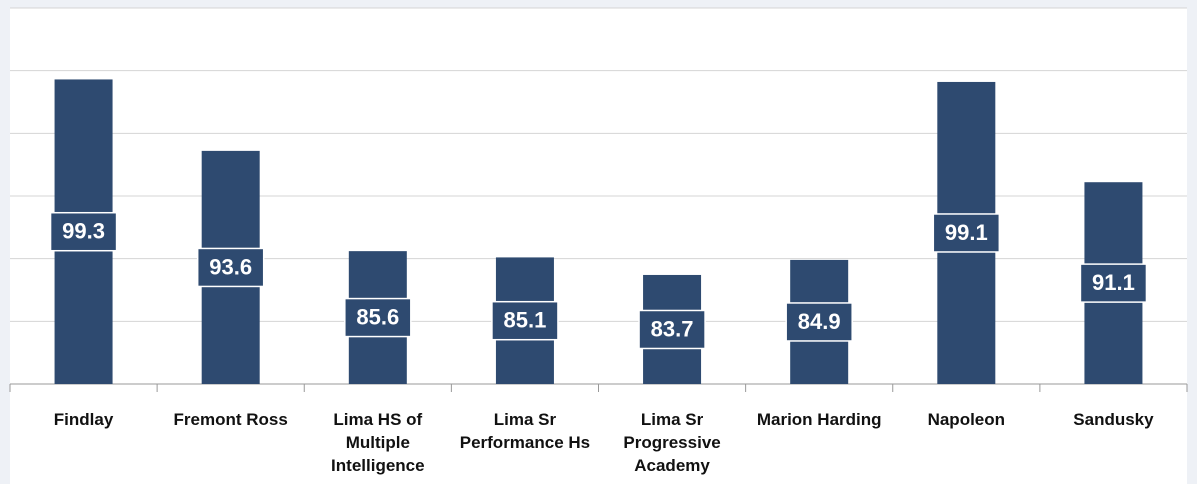  What do you see at coordinates (966, 419) in the screenshot?
I see `x-tick-label: Napoleon` at bounding box center [966, 419].